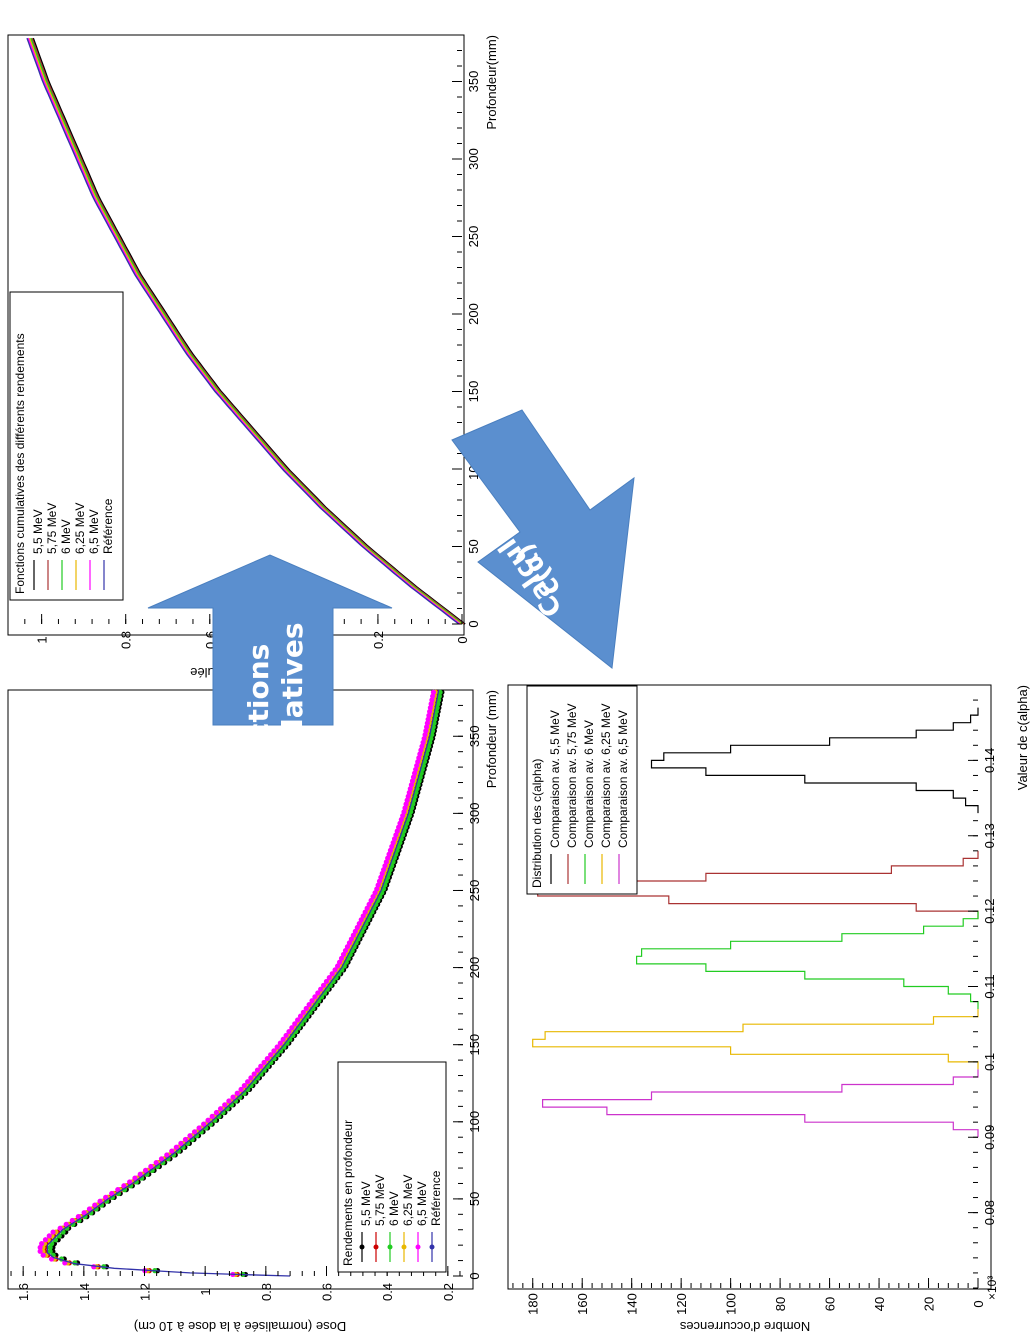  What do you see at coordinates (537, 823) in the screenshot?
I see `legend-title: Distribution des c(alpha)` at bounding box center [537, 823].